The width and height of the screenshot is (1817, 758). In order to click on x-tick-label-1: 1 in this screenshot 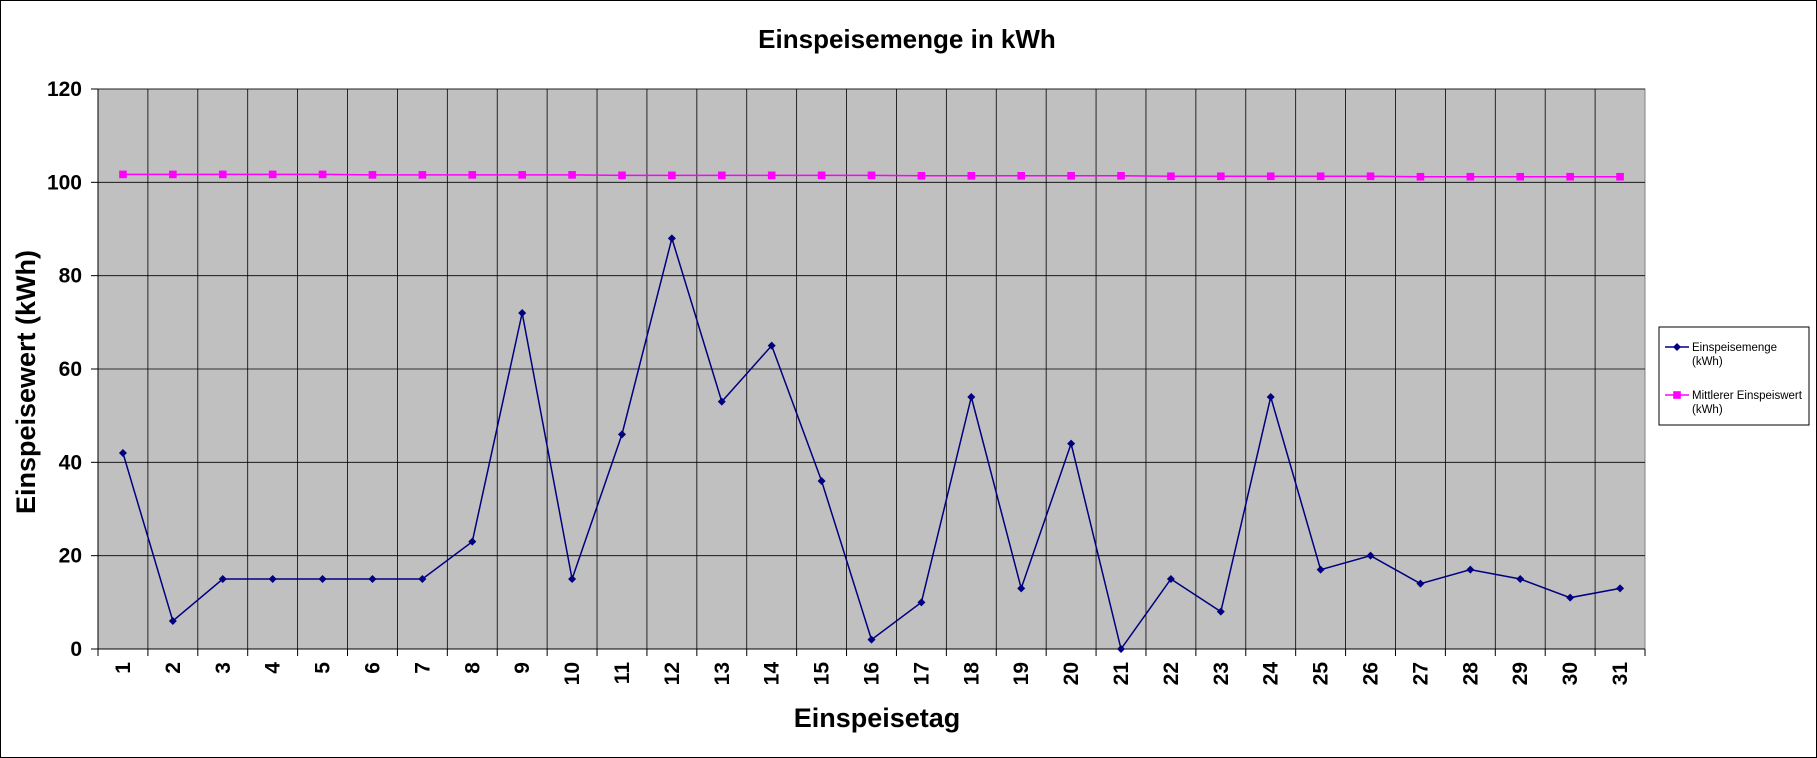, I will do `click(123, 668)`.